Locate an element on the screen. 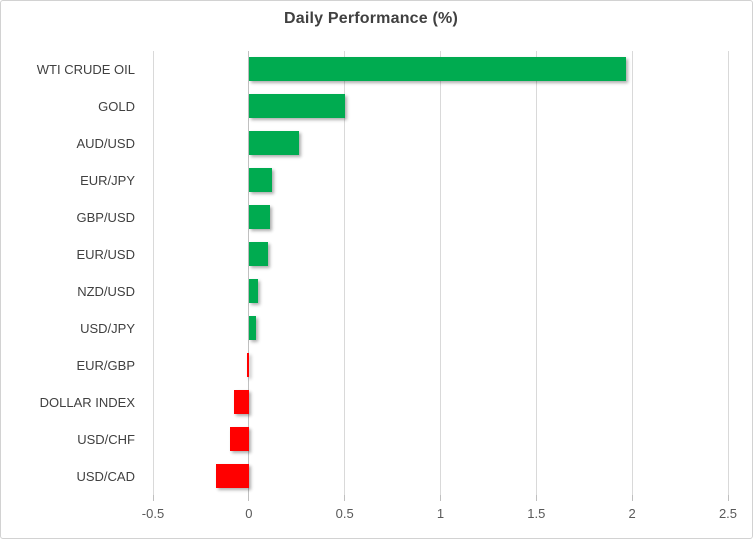  x-tick-label: -0.5 is located at coordinates (153, 513).